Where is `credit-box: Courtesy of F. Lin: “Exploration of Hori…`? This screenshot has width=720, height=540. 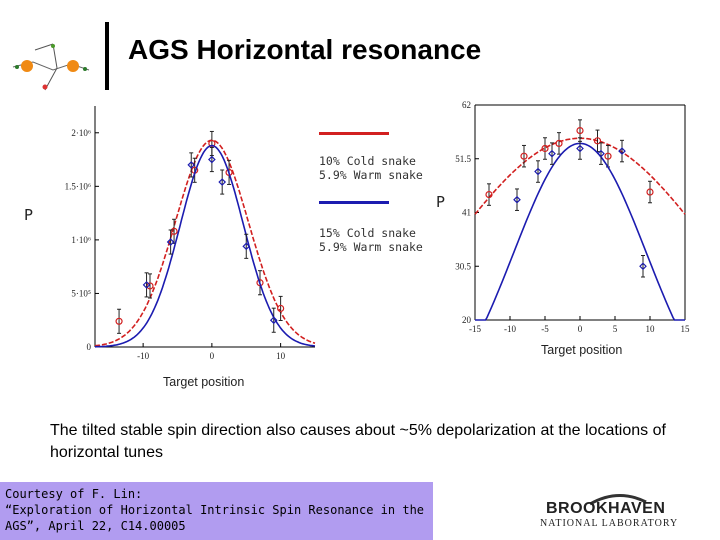 credit-box: Courtesy of F. Lin: “Exploration of Hori… is located at coordinates (216, 511).